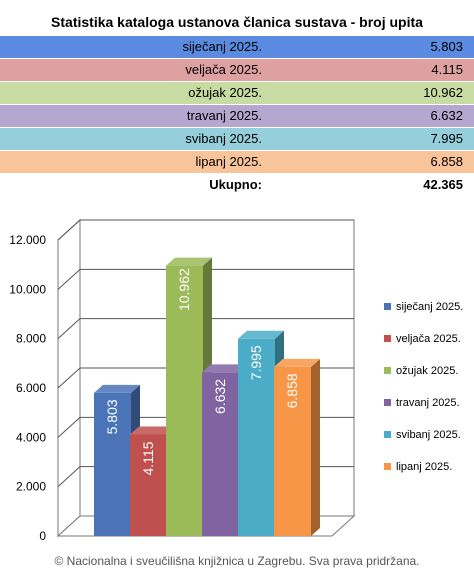  What do you see at coordinates (428, 339) in the screenshot?
I see `legend-label: veljača 2025.` at bounding box center [428, 339].